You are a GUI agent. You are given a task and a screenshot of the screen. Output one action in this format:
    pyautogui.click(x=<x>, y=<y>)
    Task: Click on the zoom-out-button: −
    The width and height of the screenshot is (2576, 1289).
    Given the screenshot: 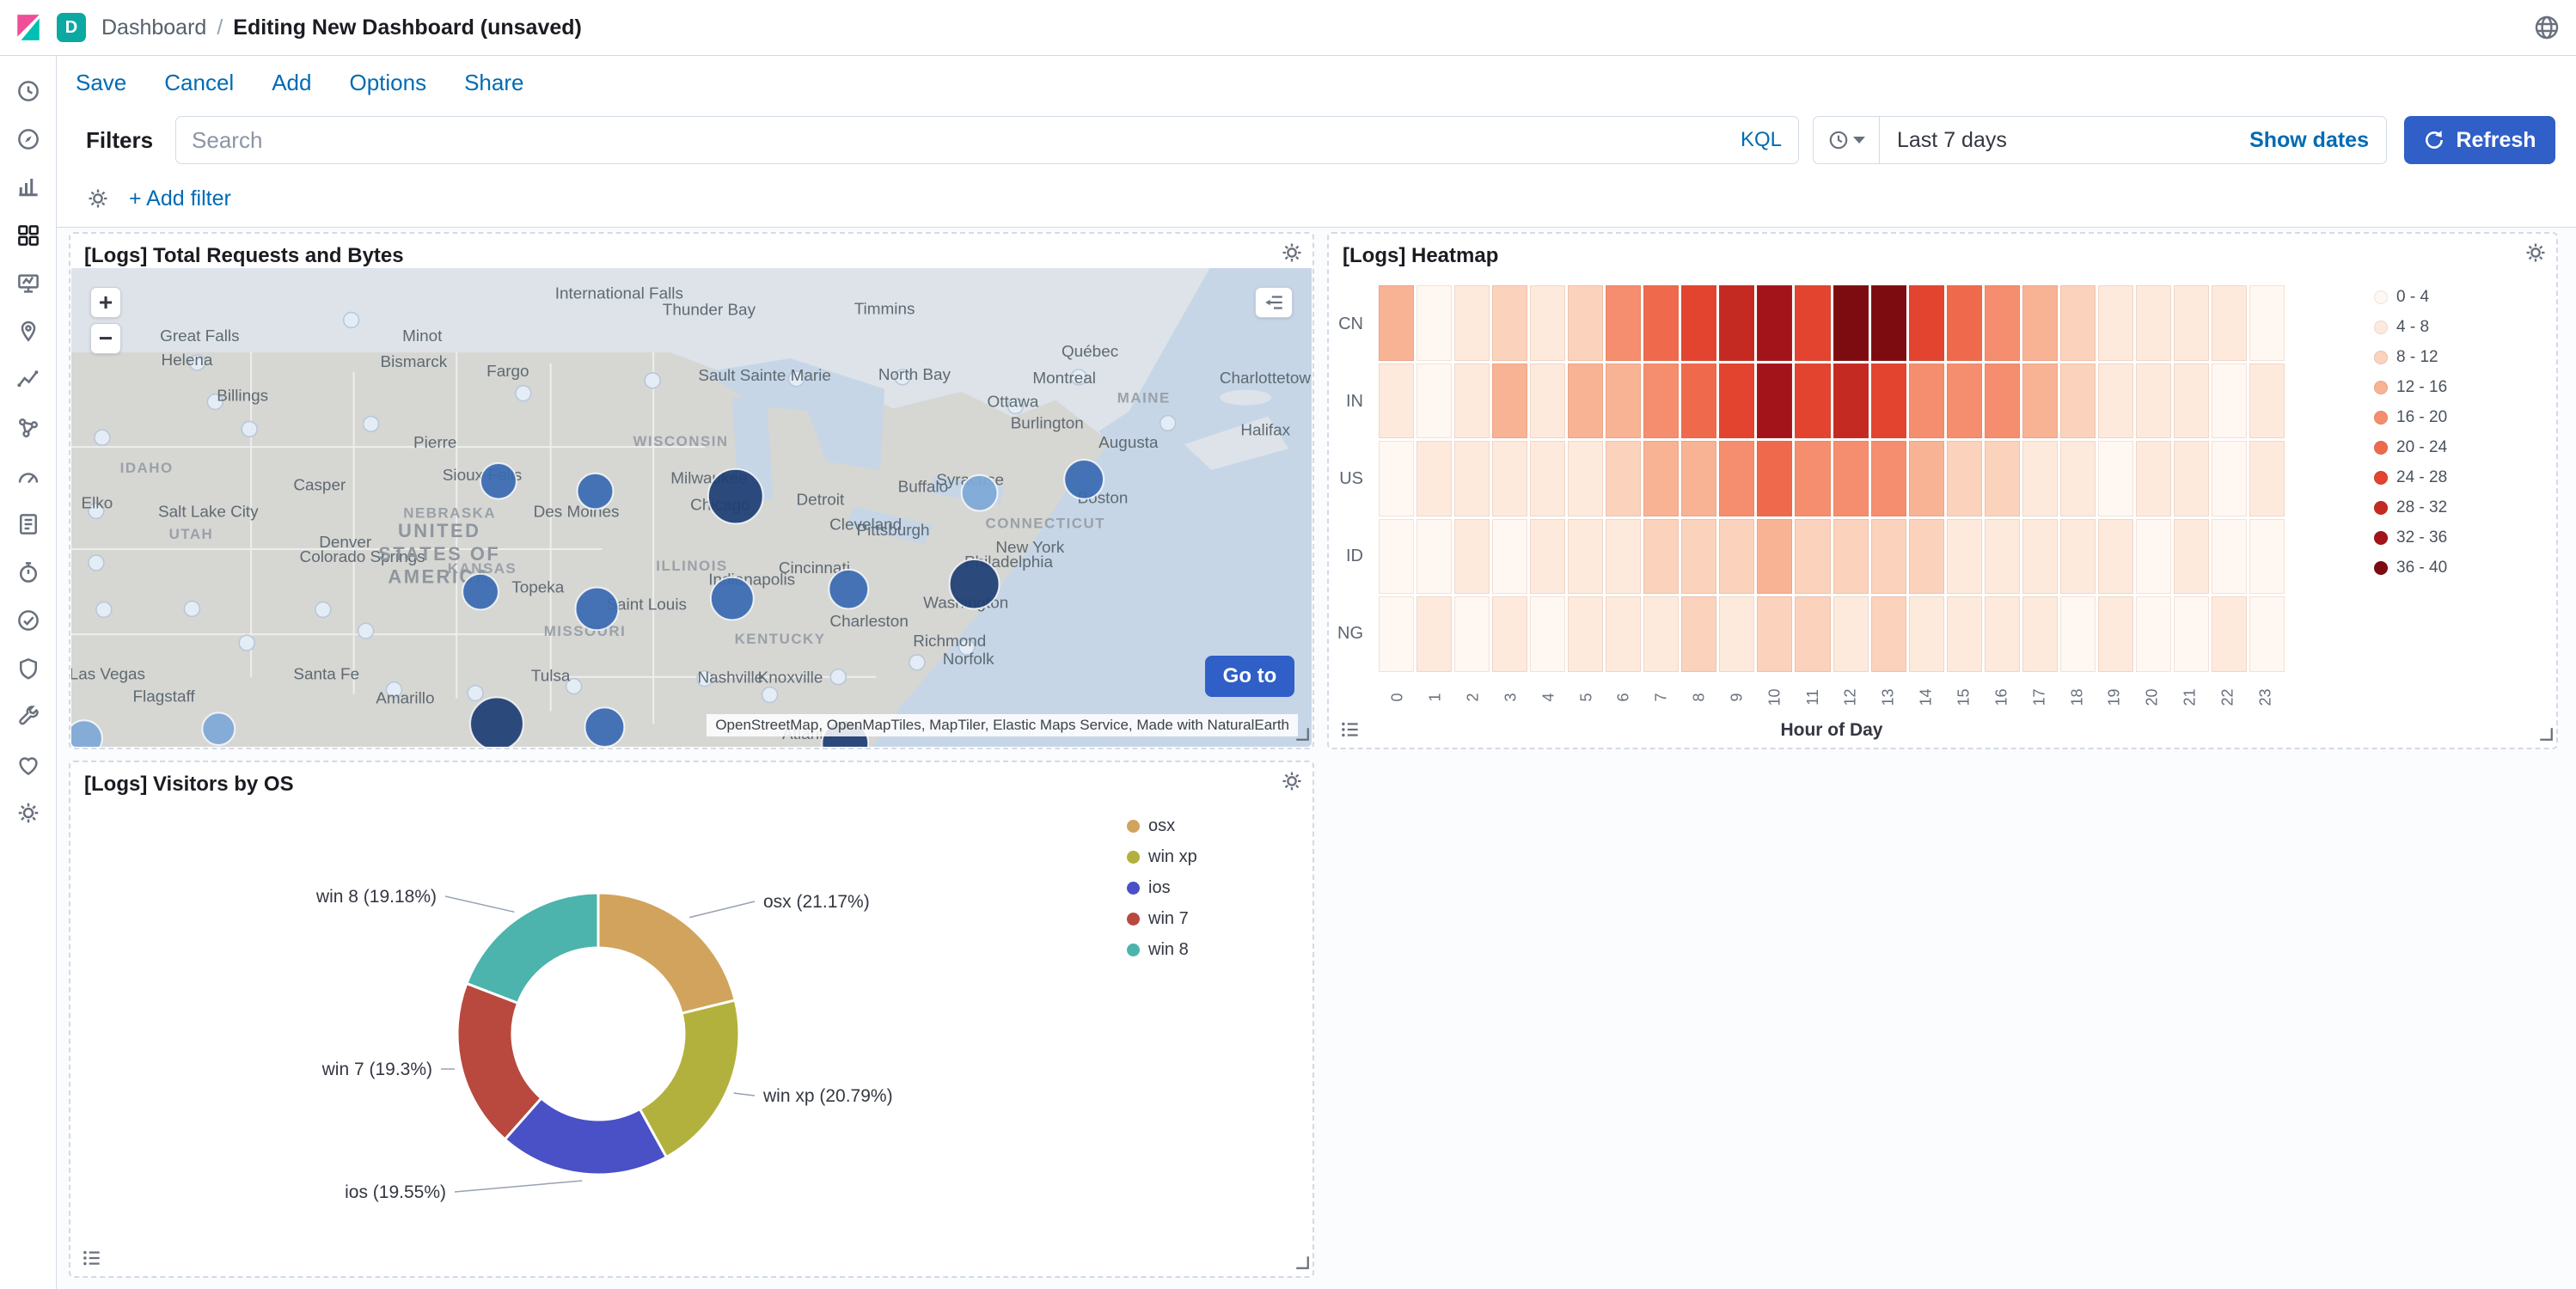 What is the action you would take?
    pyautogui.click(x=105, y=338)
    